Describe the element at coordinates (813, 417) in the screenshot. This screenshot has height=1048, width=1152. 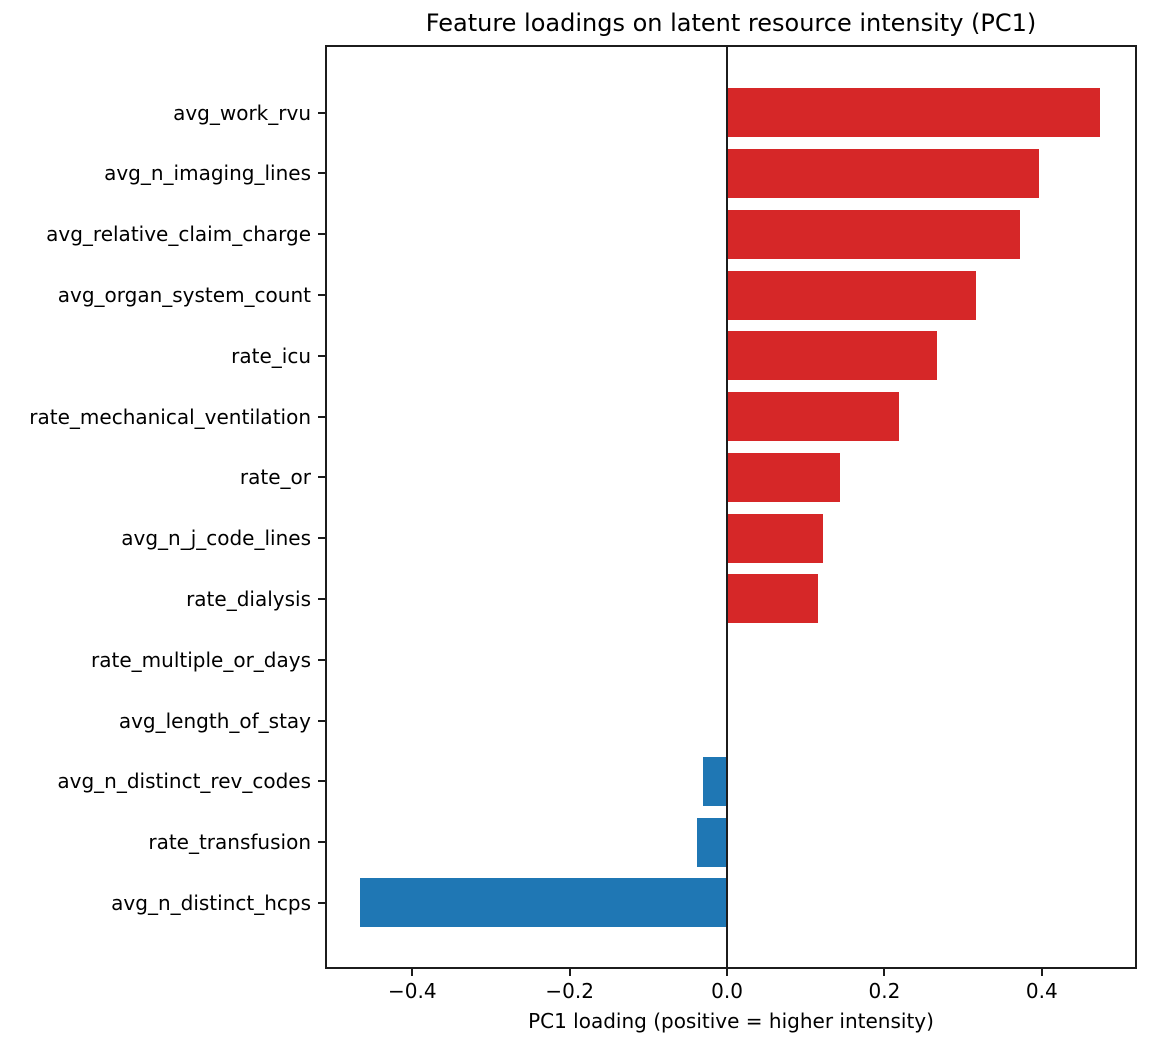
I see `bar-rate_mechanical_ventilation` at that location.